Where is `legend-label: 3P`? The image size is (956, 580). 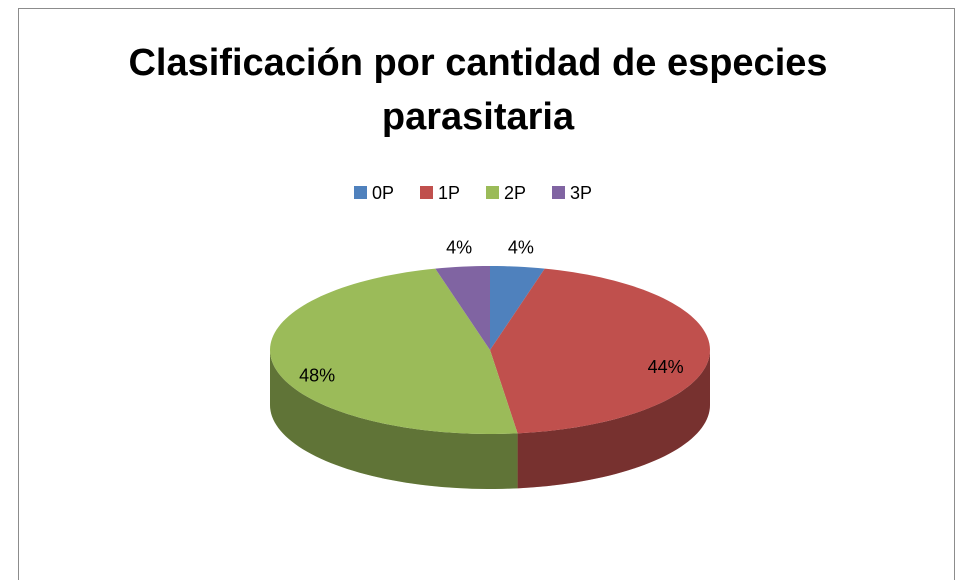
legend-label: 3P is located at coordinates (581, 193).